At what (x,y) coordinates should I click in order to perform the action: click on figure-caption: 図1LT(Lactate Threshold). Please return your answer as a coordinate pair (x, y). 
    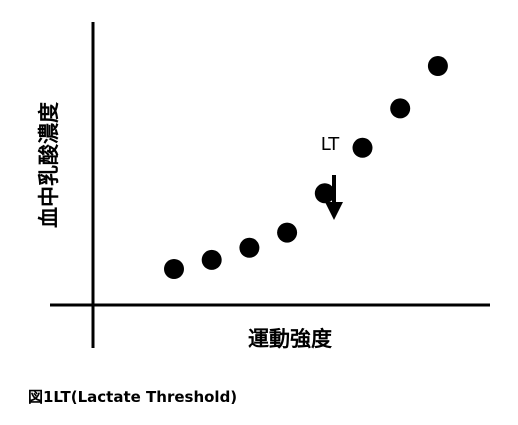
    Looking at the image, I should click on (133, 397).